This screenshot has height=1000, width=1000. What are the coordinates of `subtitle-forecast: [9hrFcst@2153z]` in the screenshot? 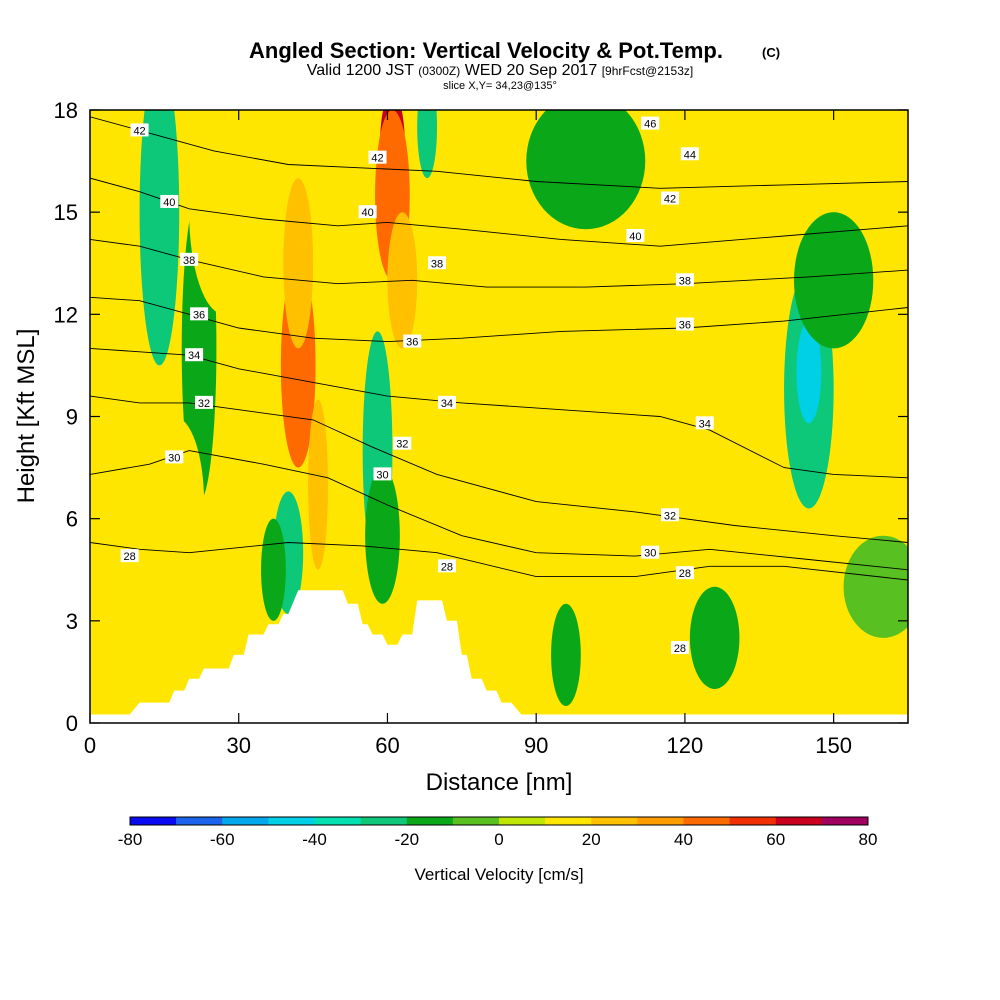 It's located at (648, 71).